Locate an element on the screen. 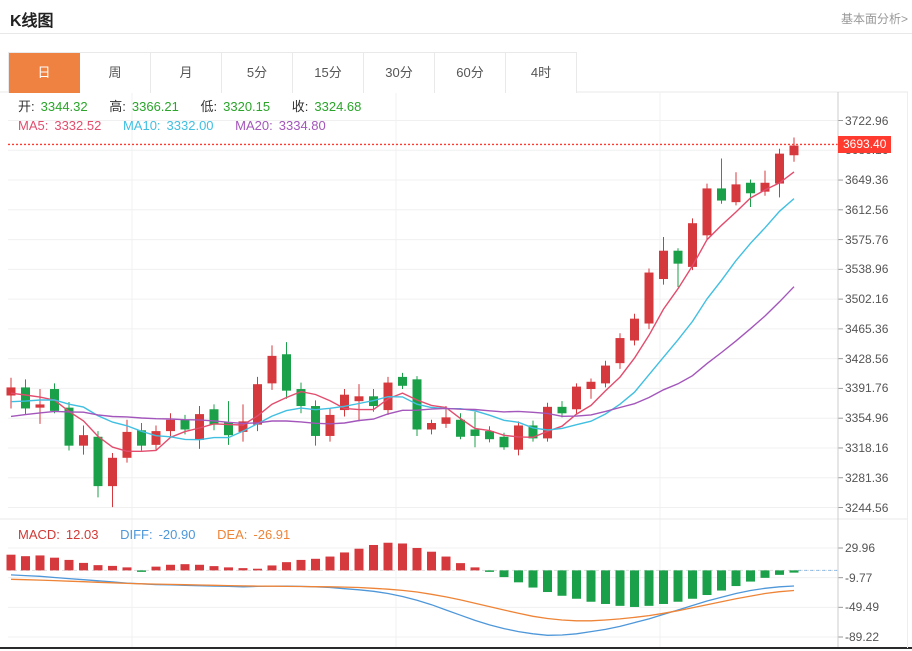 This screenshot has height=651, width=912. axis-tick-label: -89.22 is located at coordinates (862, 637).